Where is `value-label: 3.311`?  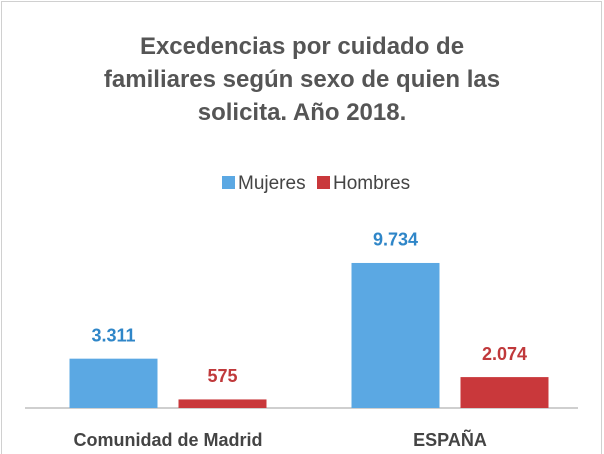 value-label: 3.311 is located at coordinates (113, 335).